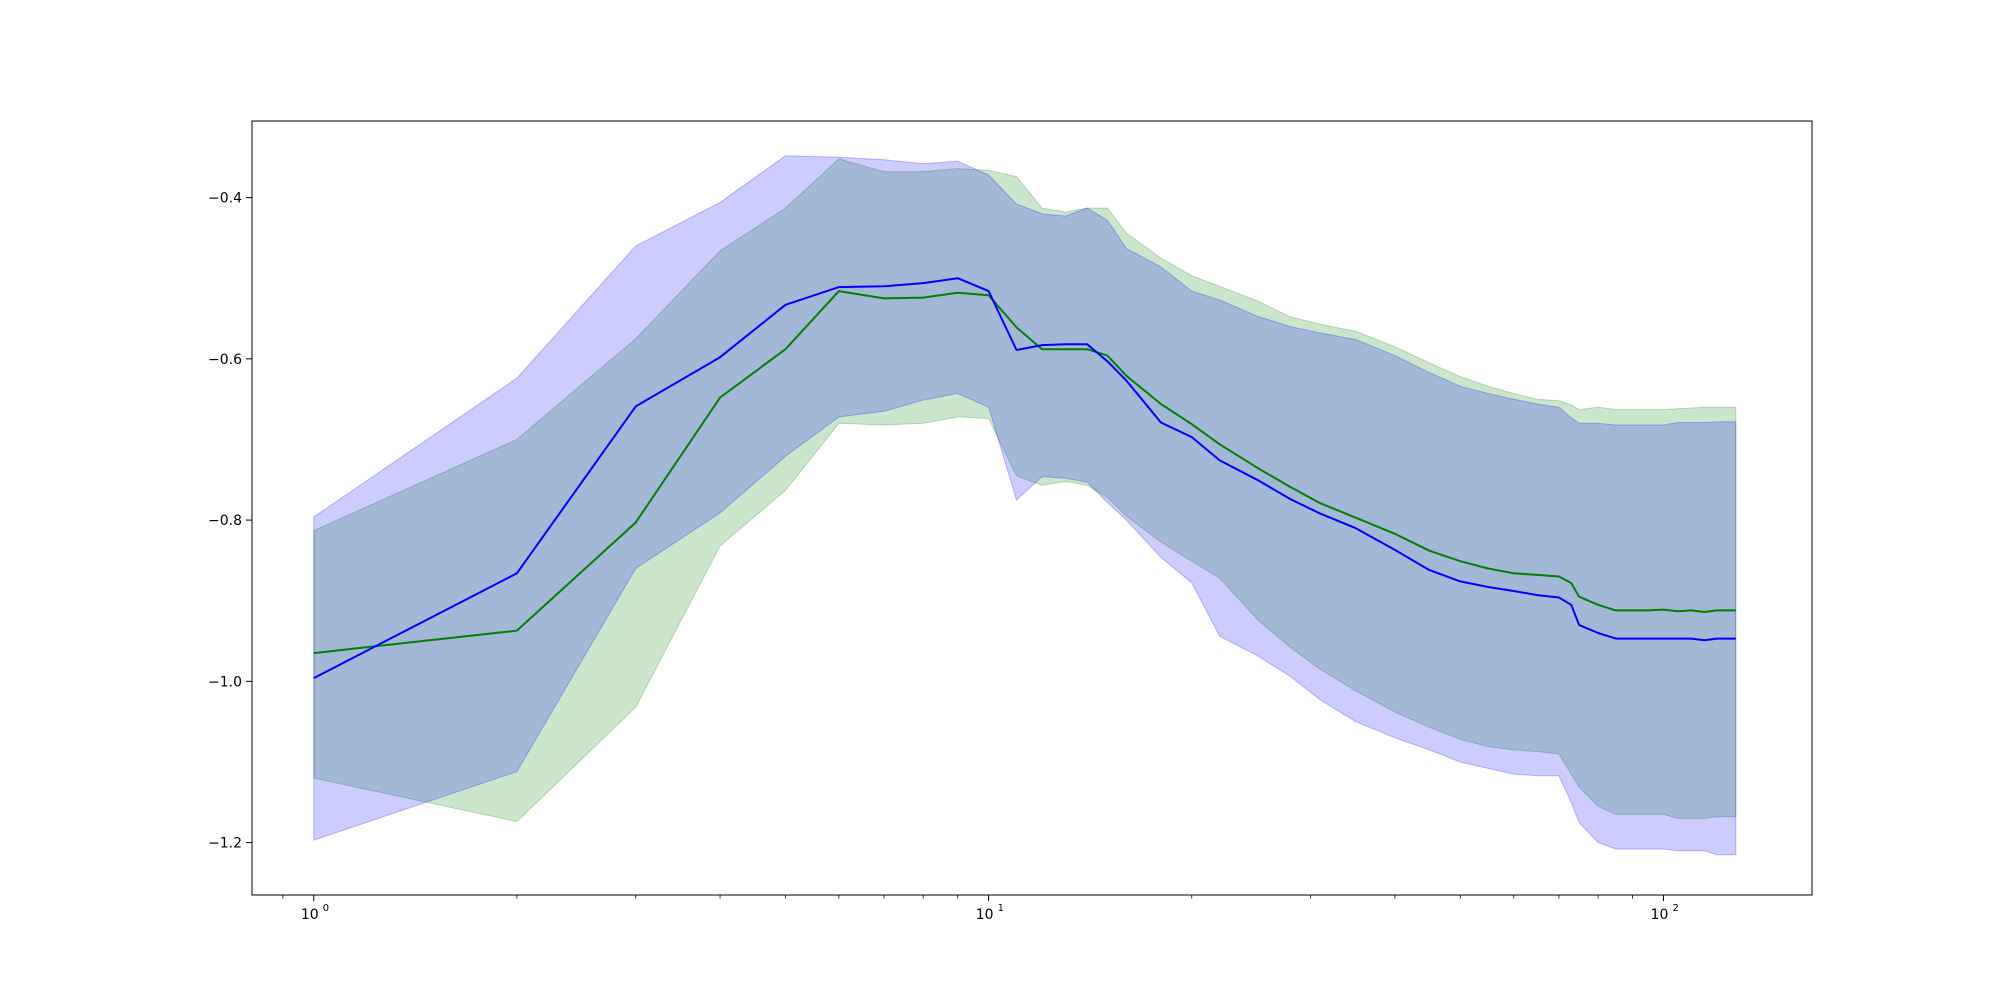 The image size is (2000, 1000). I want to click on y-tick-label: −1.0, so click(225, 682).